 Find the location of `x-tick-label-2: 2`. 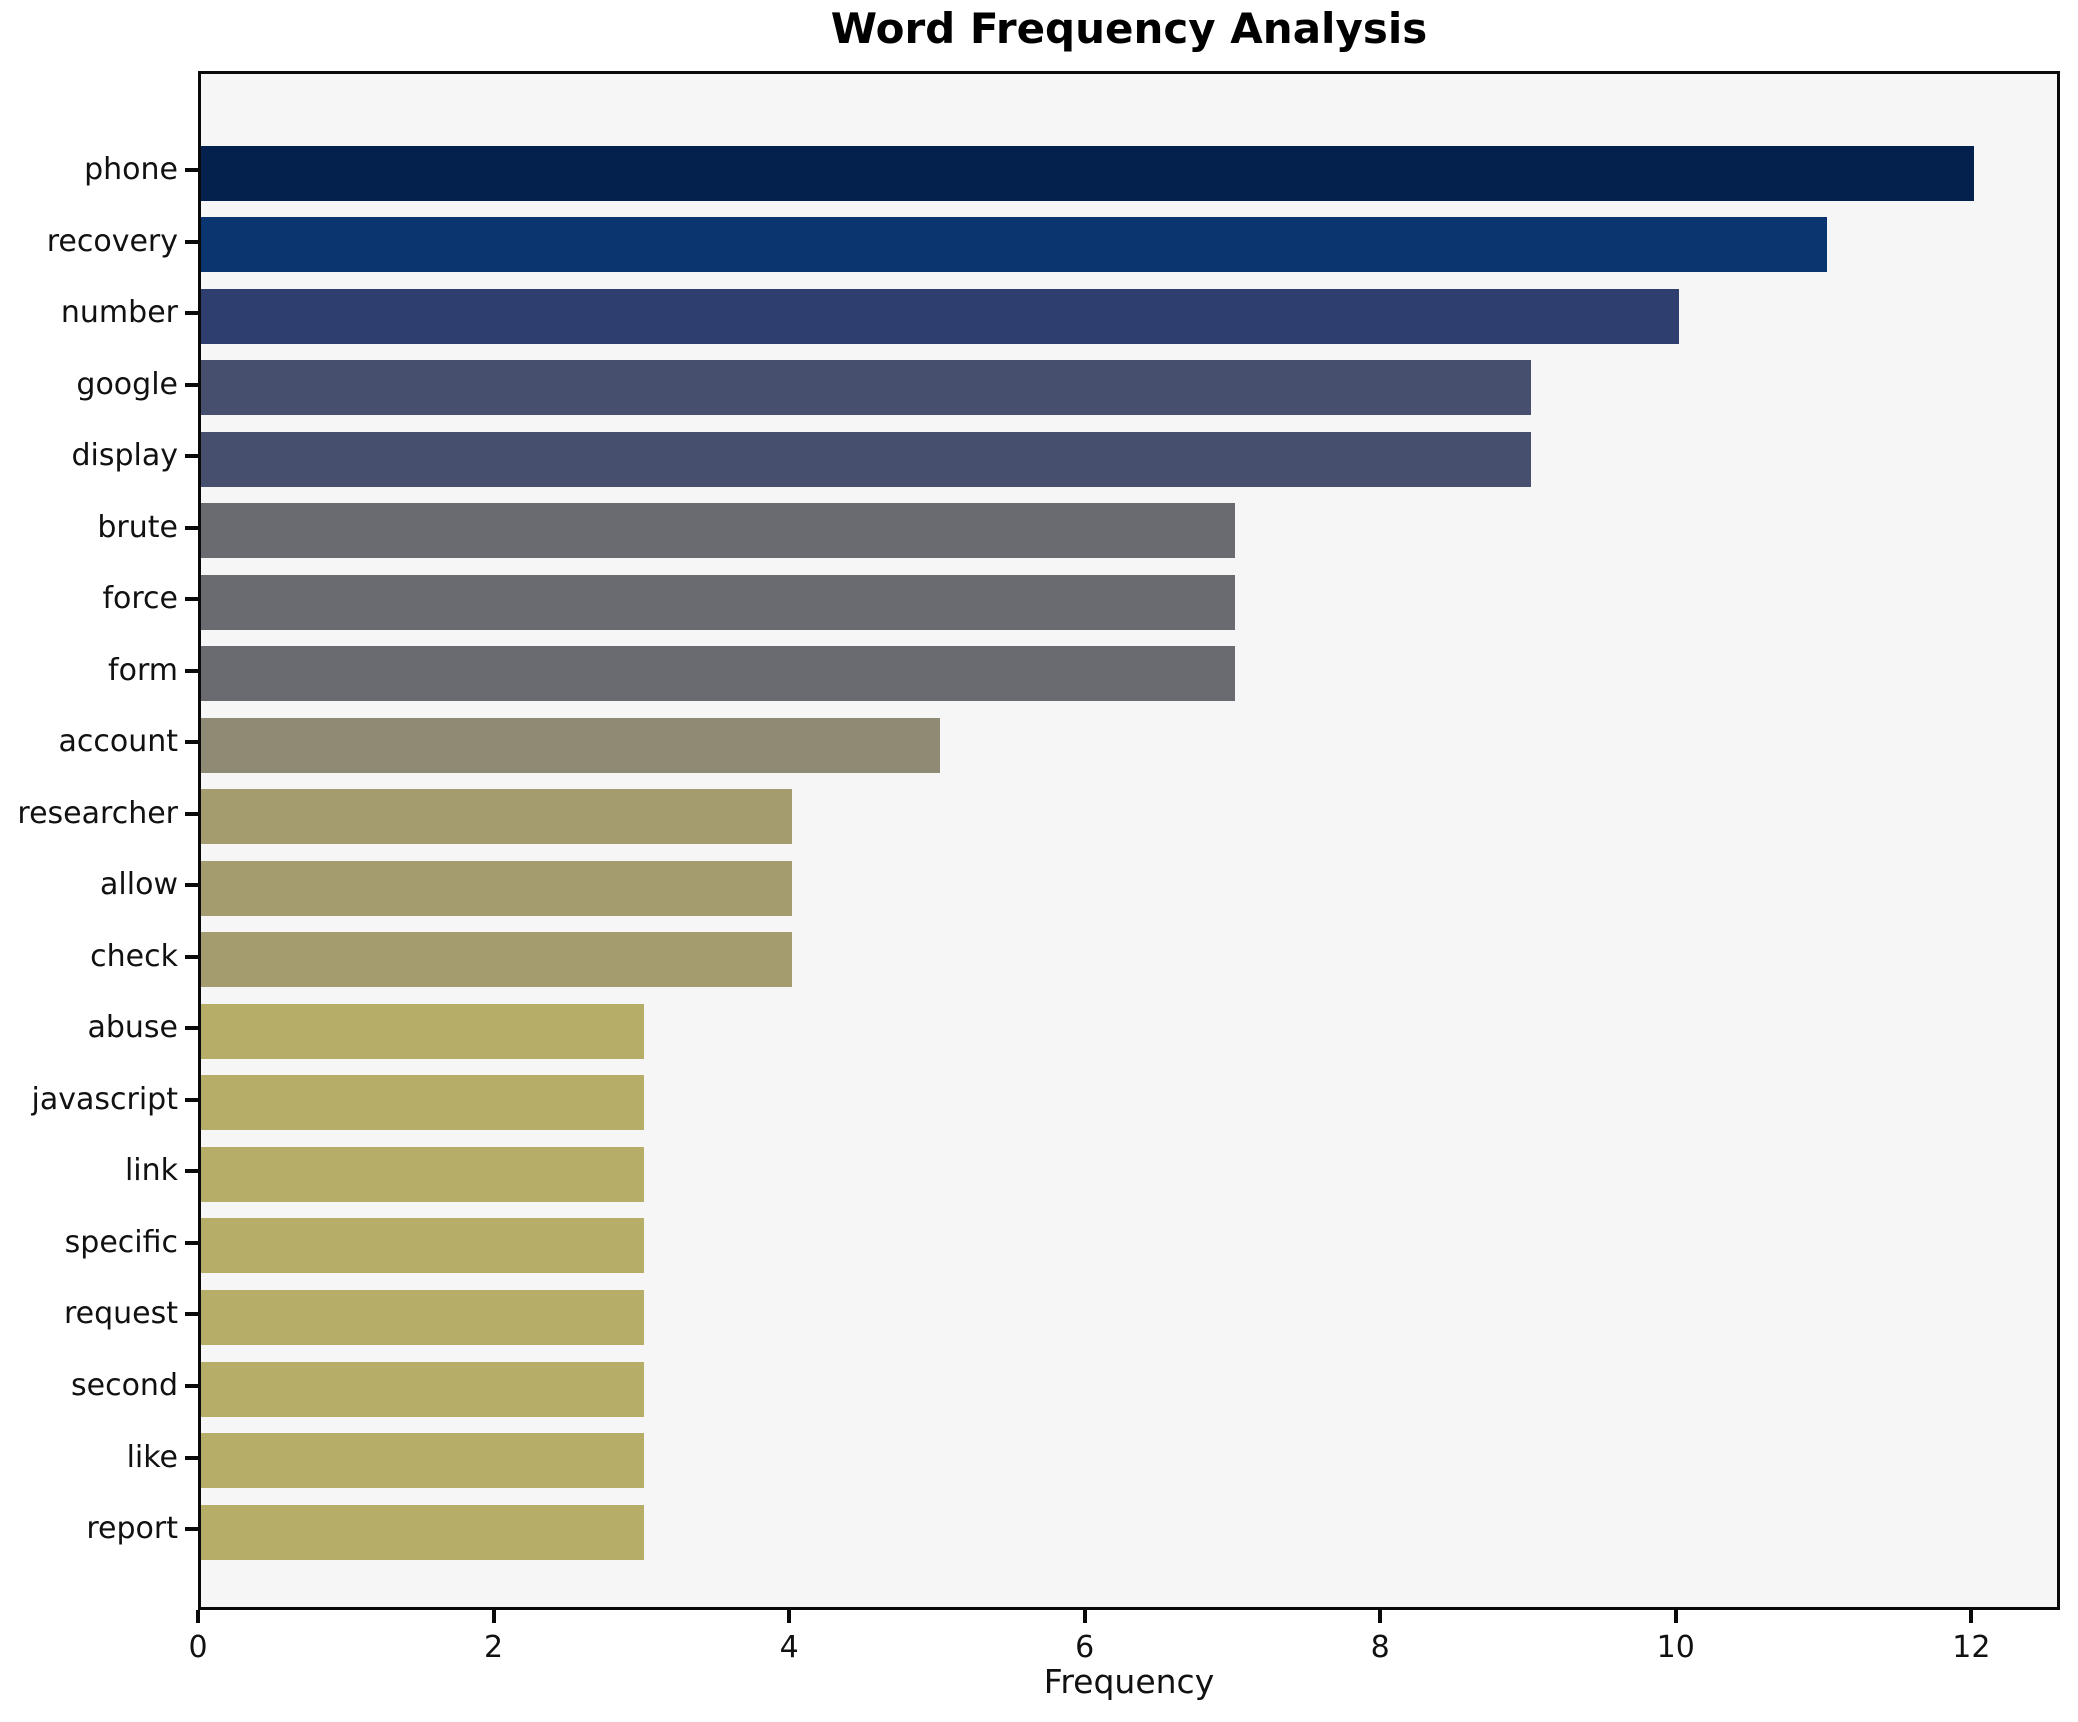

x-tick-label-2: 2 is located at coordinates (494, 1647).